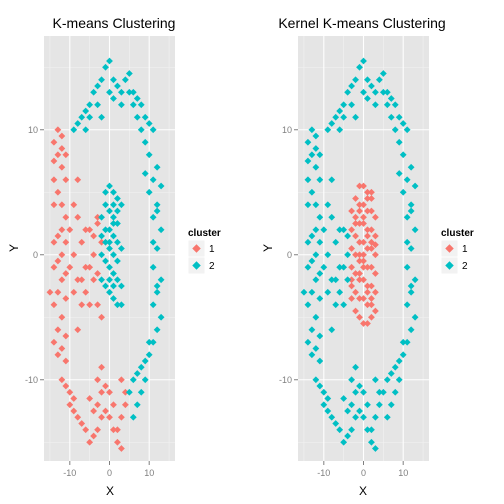  Describe the element at coordinates (289, 255) in the screenshot. I see `kernel-kmeans-y-tick-label: 0` at that location.